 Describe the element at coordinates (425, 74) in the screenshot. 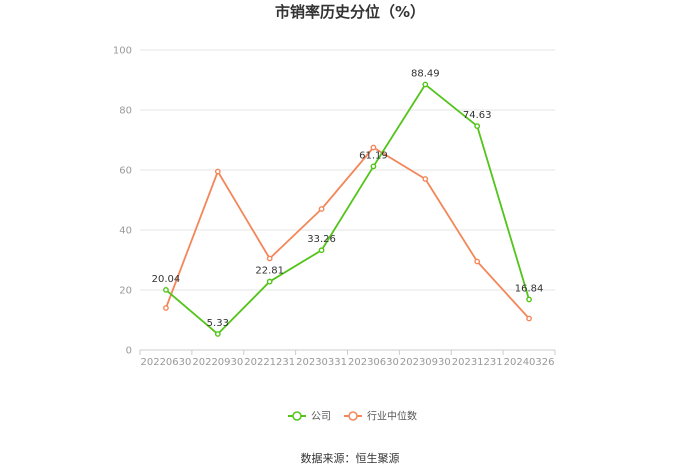

I see `data-label: 88.49` at that location.